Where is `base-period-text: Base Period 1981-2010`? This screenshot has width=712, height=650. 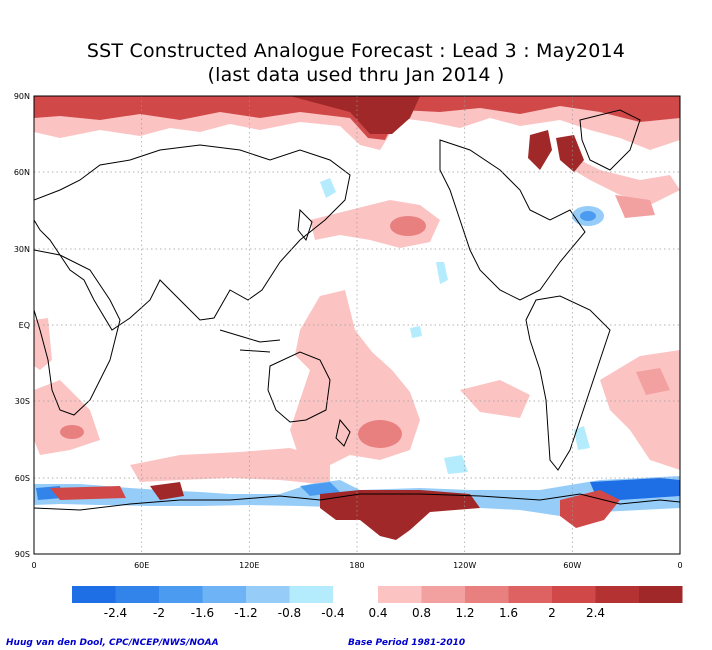
base-period-text: Base Period 1981-2010 is located at coordinates (407, 643).